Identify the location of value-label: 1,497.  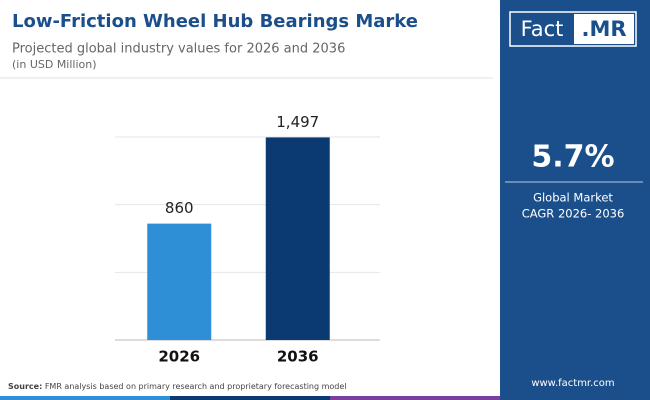
(297, 122).